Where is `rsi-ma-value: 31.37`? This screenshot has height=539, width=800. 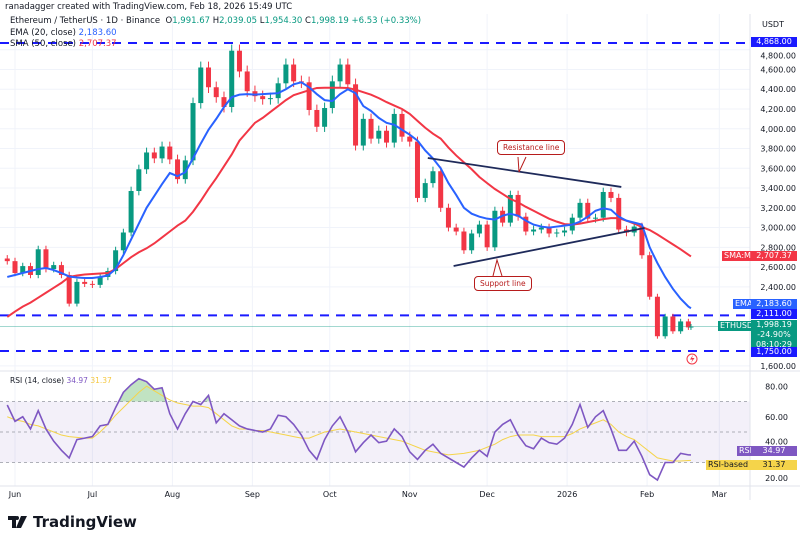
rsi-ma-value: 31.37 is located at coordinates (101, 380).